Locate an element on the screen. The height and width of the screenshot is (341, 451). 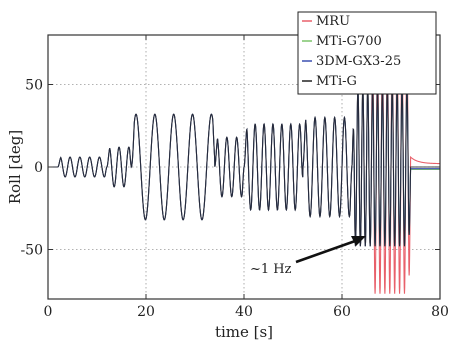
legend-label-mti-g700: MTi-G700 is located at coordinates (349, 41).